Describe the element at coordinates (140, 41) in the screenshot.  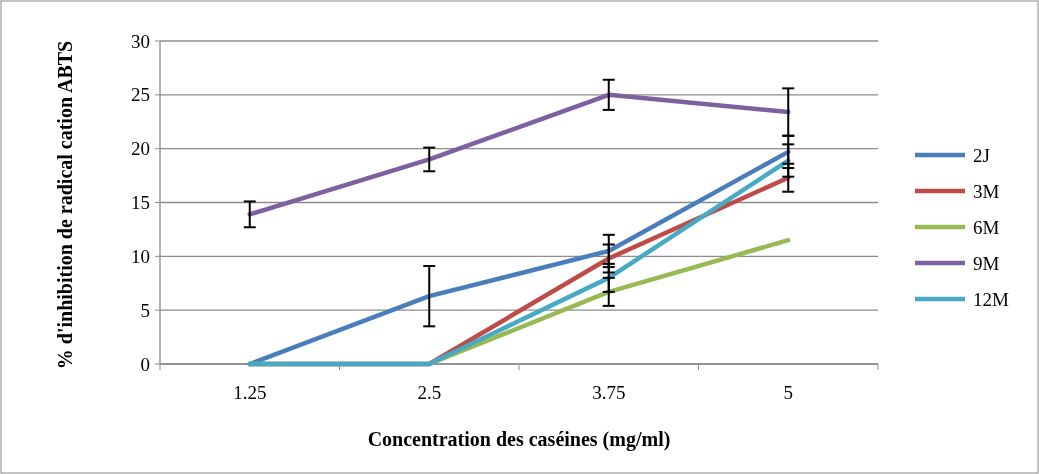
I see `y-tick-label: 30` at that location.